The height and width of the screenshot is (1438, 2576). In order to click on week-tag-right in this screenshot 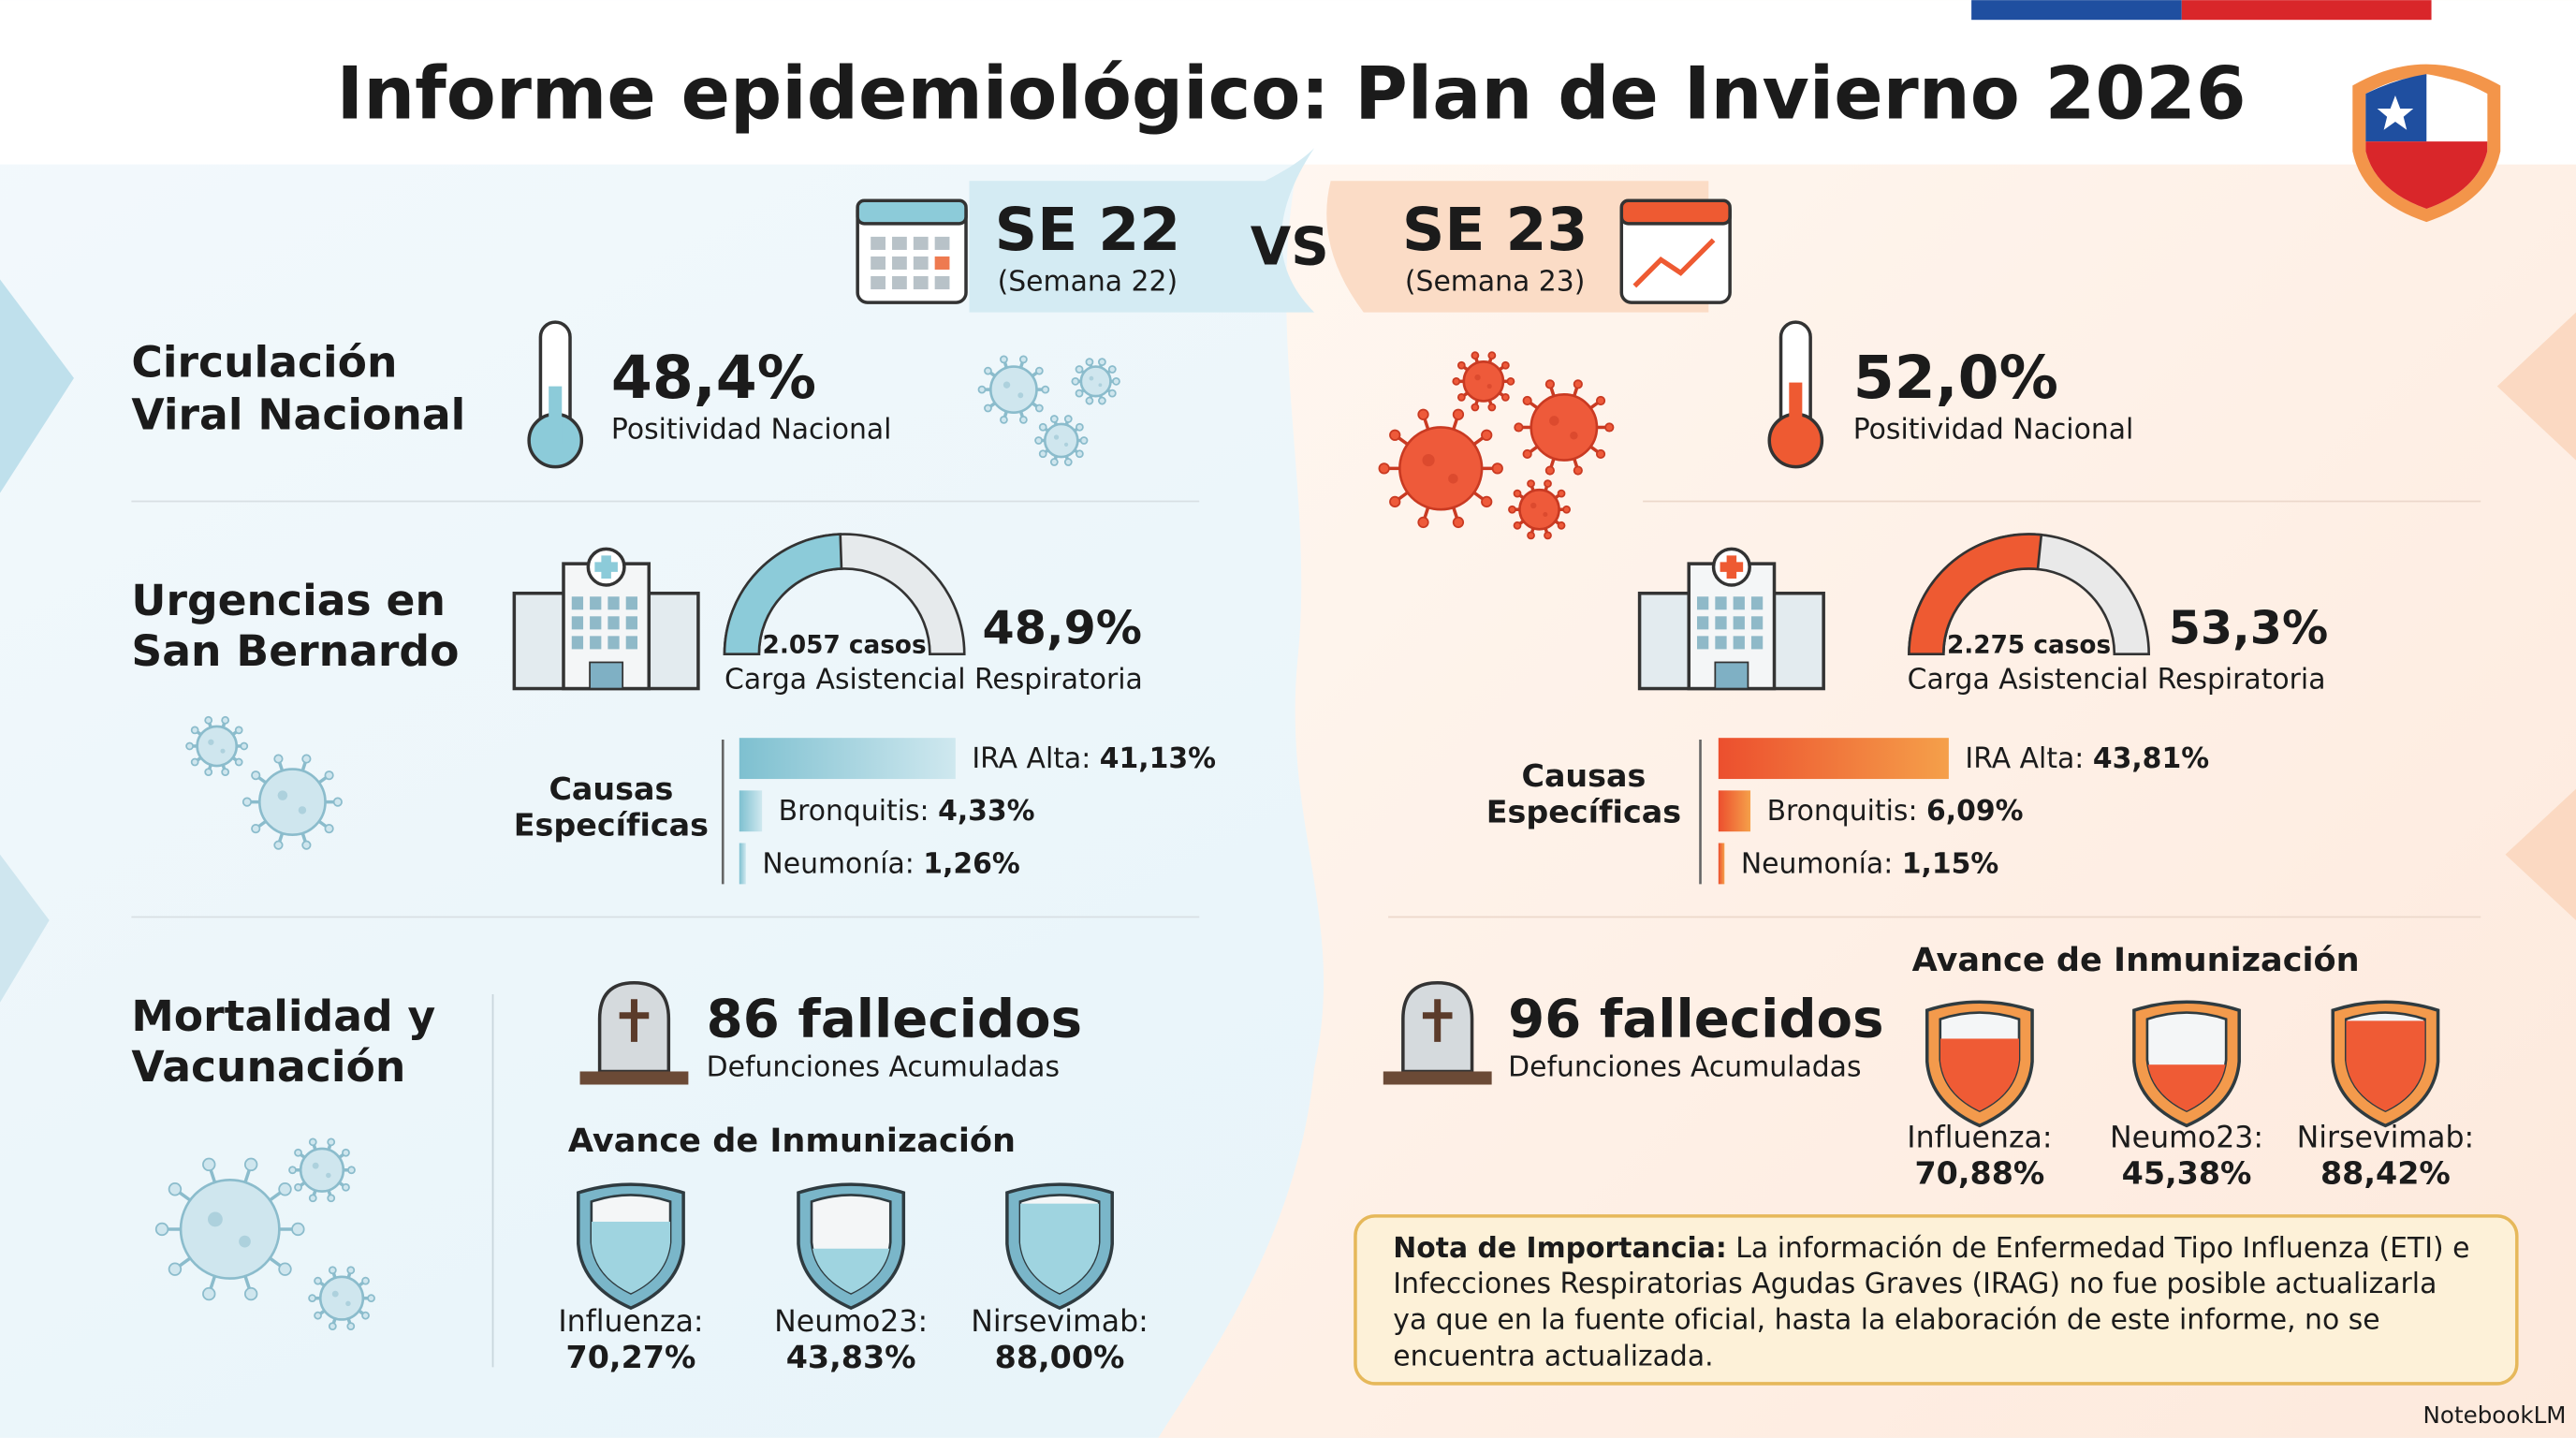, I will do `click(1517, 247)`.